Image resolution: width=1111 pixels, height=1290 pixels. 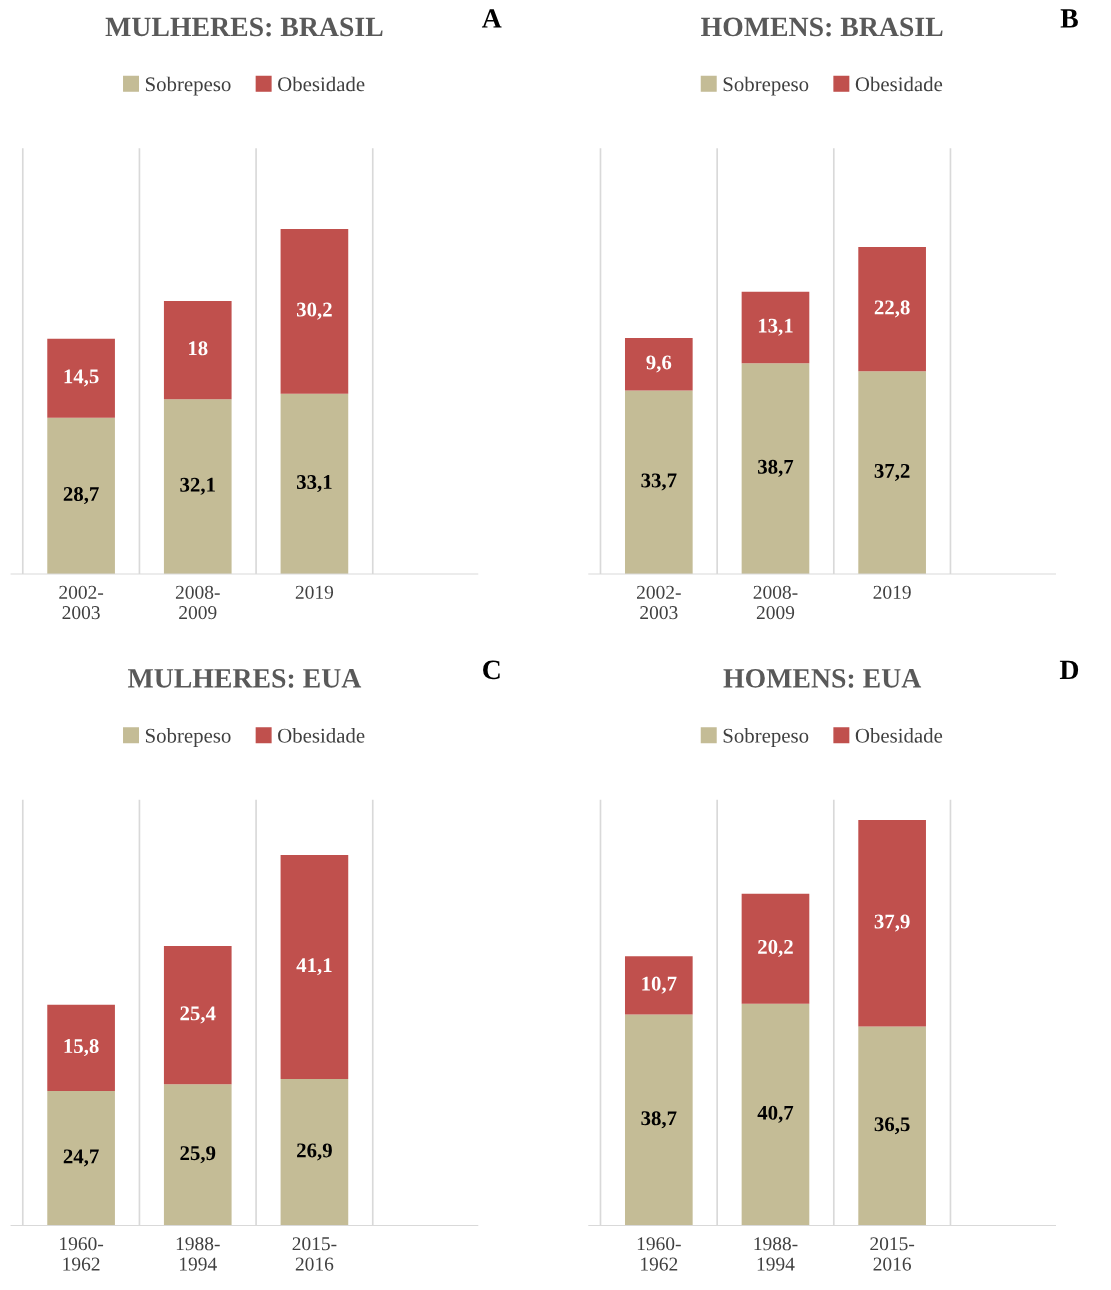 I want to click on data-label: 37,2, so click(x=892, y=472).